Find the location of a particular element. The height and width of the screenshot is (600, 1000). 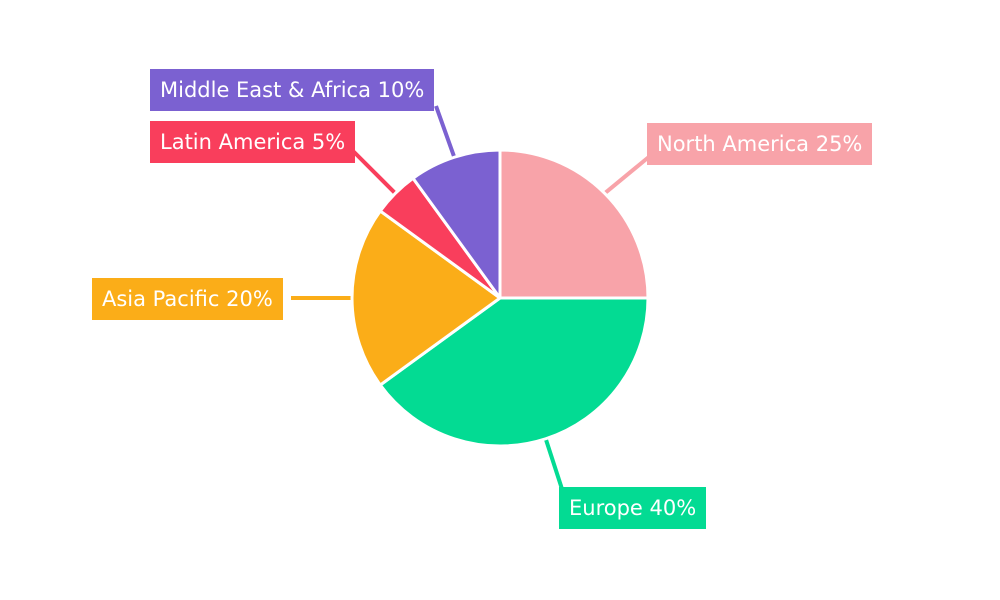

pie-slice-north-america is located at coordinates (574, 224).